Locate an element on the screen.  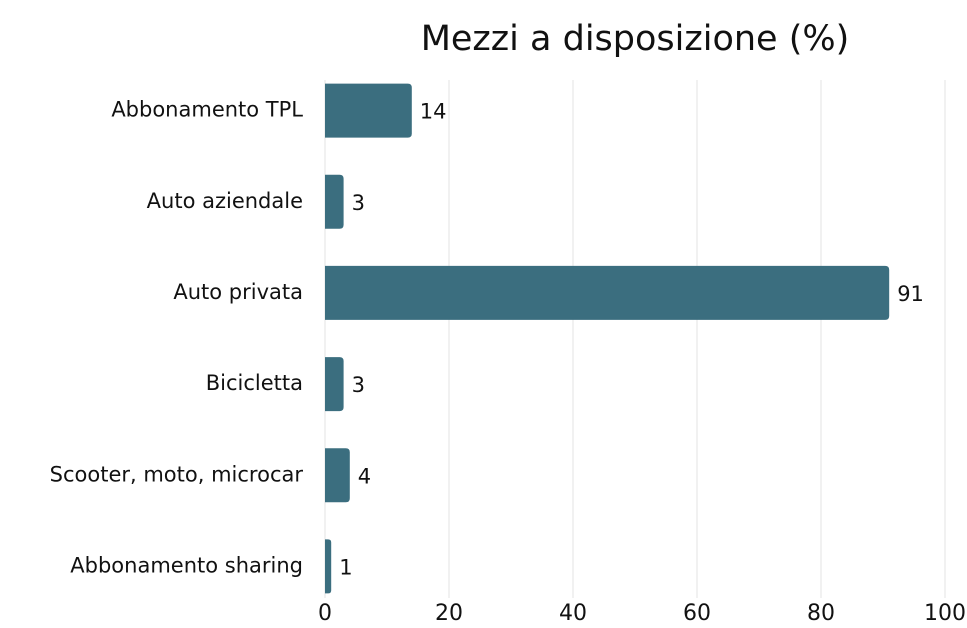
y-tick-label: Auto aziendale is located at coordinates (225, 201).